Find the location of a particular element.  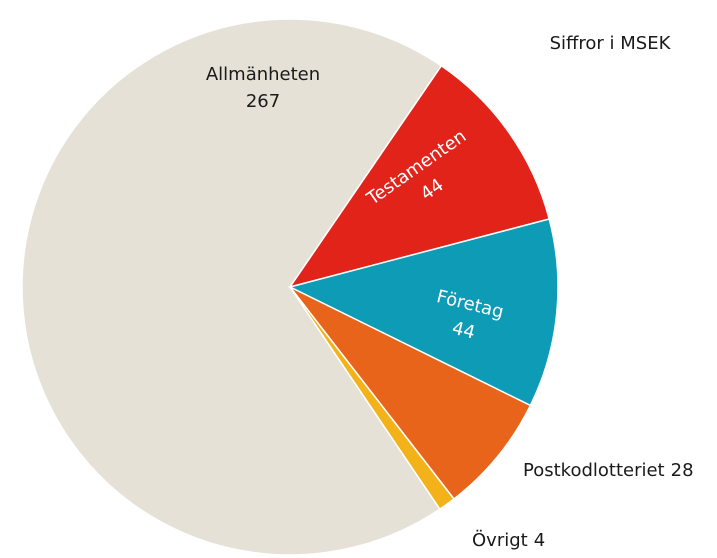

category-label: Postkodlotteriet is located at coordinates (594, 470).